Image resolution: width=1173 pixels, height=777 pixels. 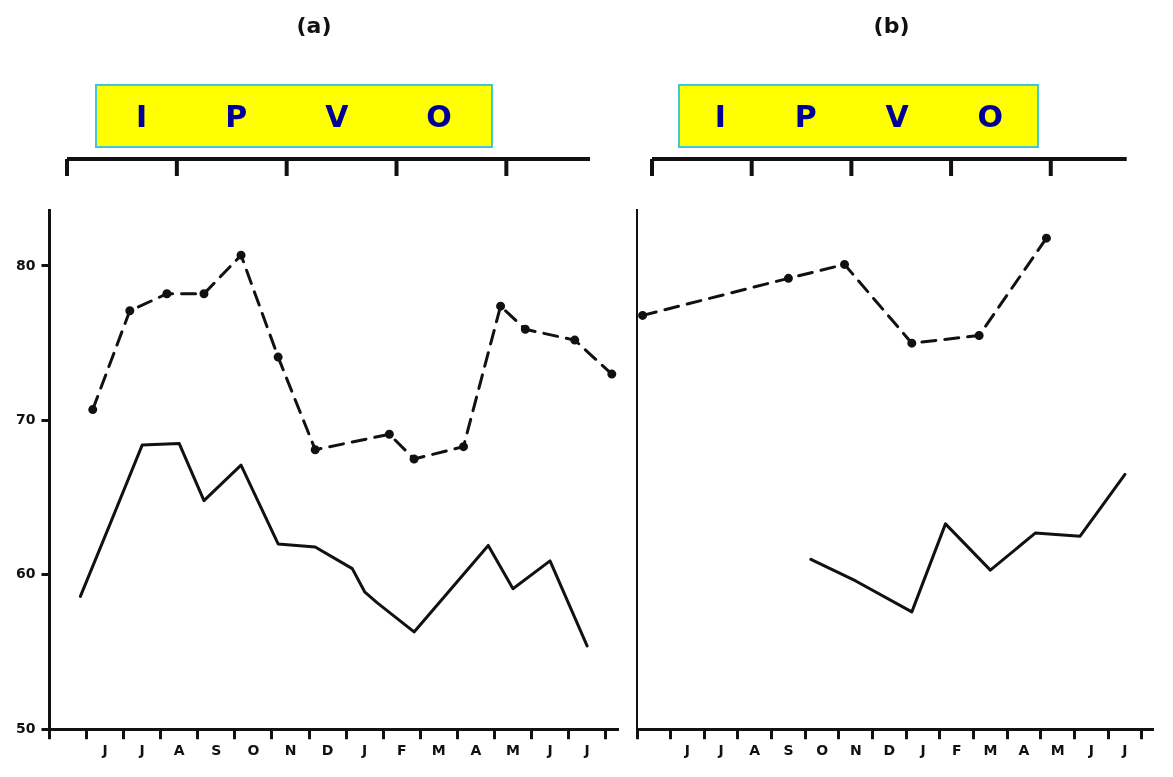 What do you see at coordinates (314, 25) in the screenshot?
I see `chart-title: (a)` at bounding box center [314, 25].